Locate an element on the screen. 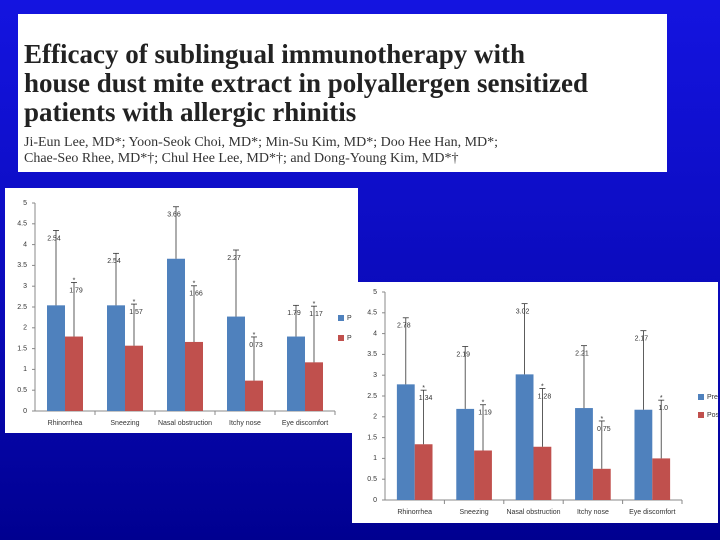 The width and height of the screenshot is (720, 540). data-label: 2.27 is located at coordinates (234, 258).